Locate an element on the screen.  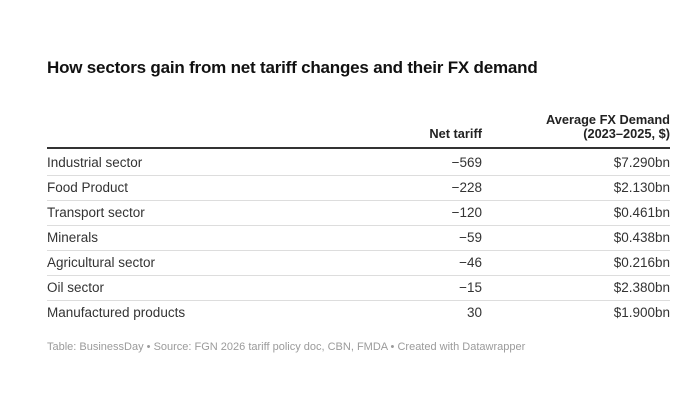
fx-demand-cell: $7.290bn is located at coordinates (576, 162).